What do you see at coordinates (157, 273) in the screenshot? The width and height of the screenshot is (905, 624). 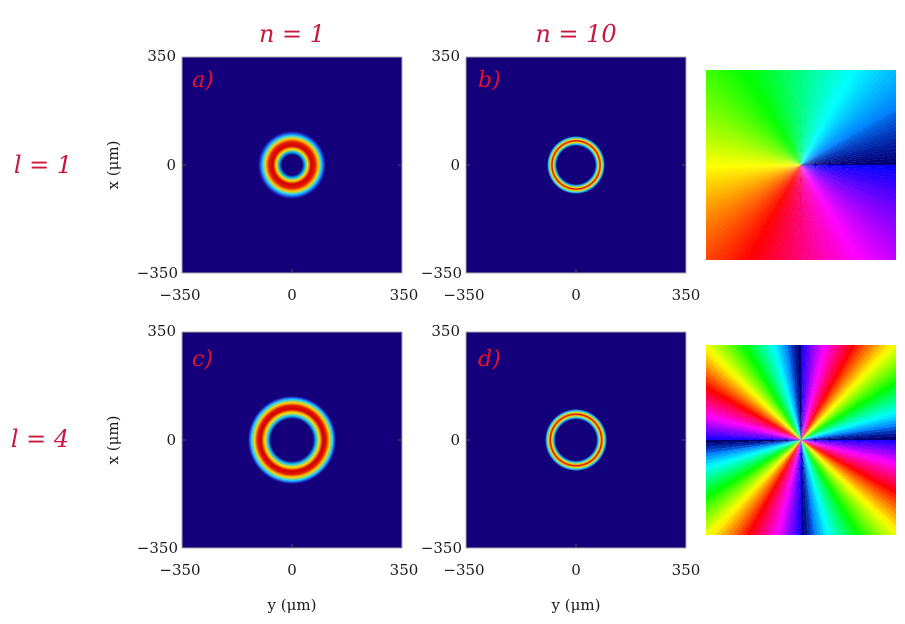 I see `tick-a-y-min: −350` at bounding box center [157, 273].